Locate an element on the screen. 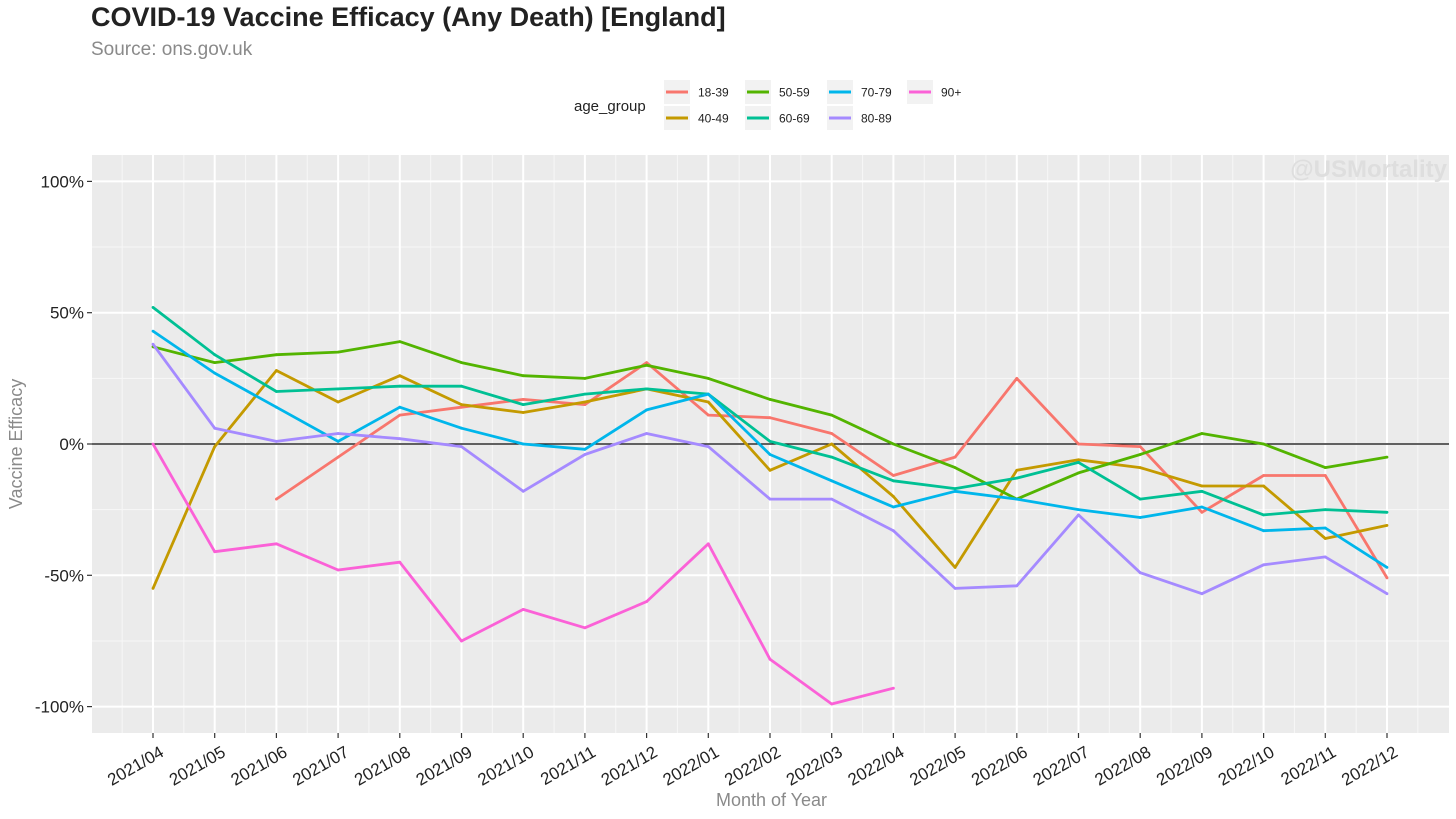 Image resolution: width=1456 pixels, height=819 pixels. data-point-70-79-2022/01 is located at coordinates (708, 394).